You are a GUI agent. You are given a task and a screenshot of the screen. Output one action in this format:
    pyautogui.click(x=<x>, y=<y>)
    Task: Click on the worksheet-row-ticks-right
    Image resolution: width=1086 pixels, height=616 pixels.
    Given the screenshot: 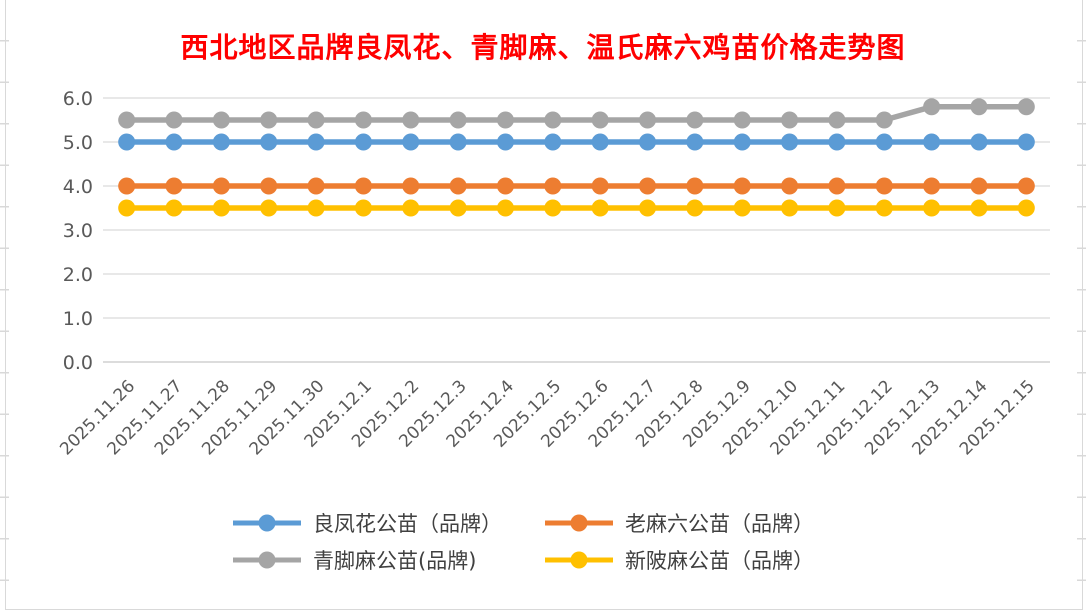 What is the action you would take?
    pyautogui.click(x=1081, y=308)
    